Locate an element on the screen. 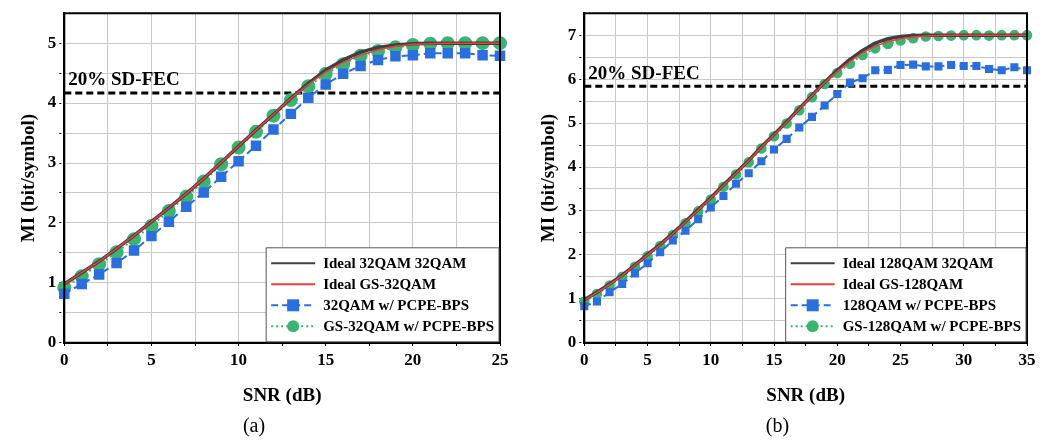  legend-label: Ideal 32QAM 32QAM is located at coordinates (395, 263).